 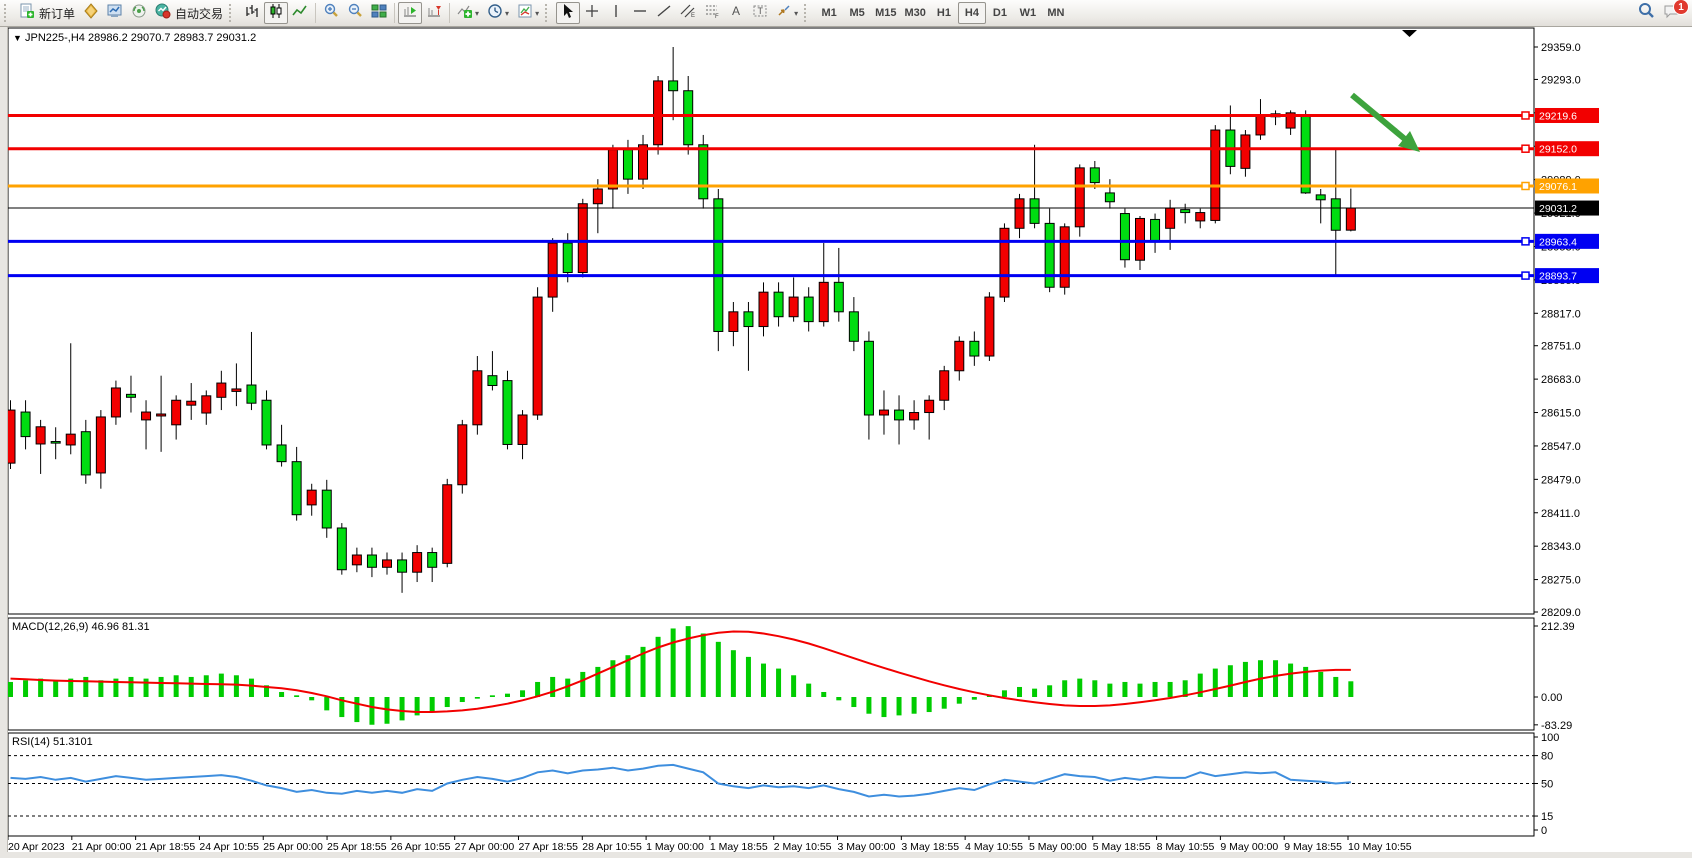 I want to click on navigator-button, so click(x=139, y=13).